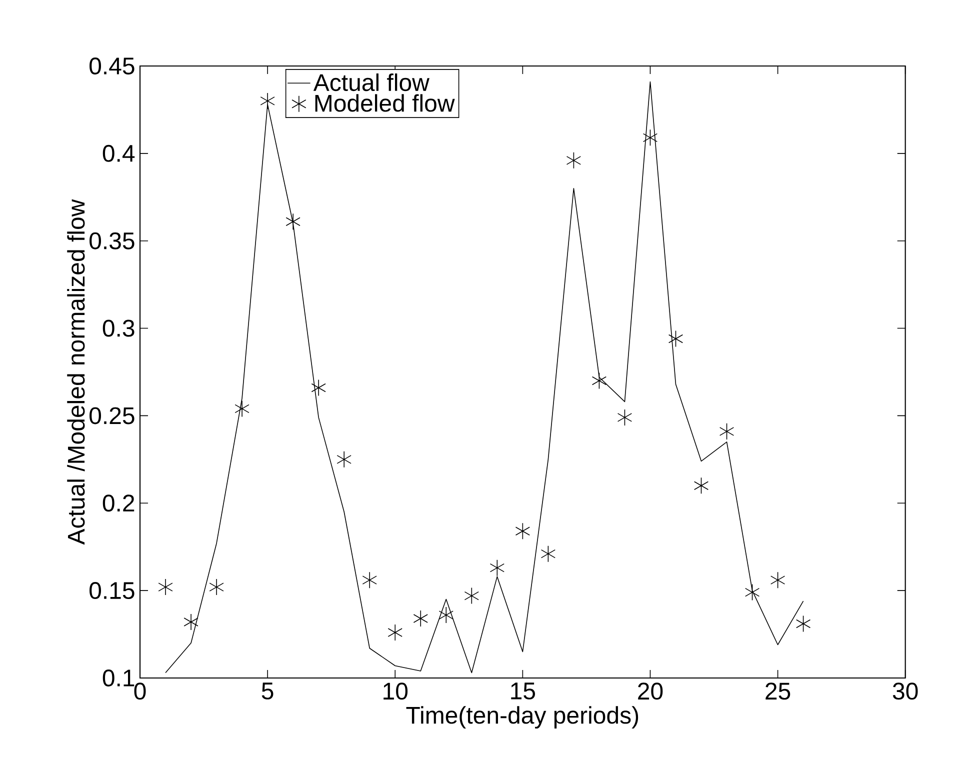  What do you see at coordinates (118, 503) in the screenshot?
I see `y-tick-label: 0.2` at bounding box center [118, 503].